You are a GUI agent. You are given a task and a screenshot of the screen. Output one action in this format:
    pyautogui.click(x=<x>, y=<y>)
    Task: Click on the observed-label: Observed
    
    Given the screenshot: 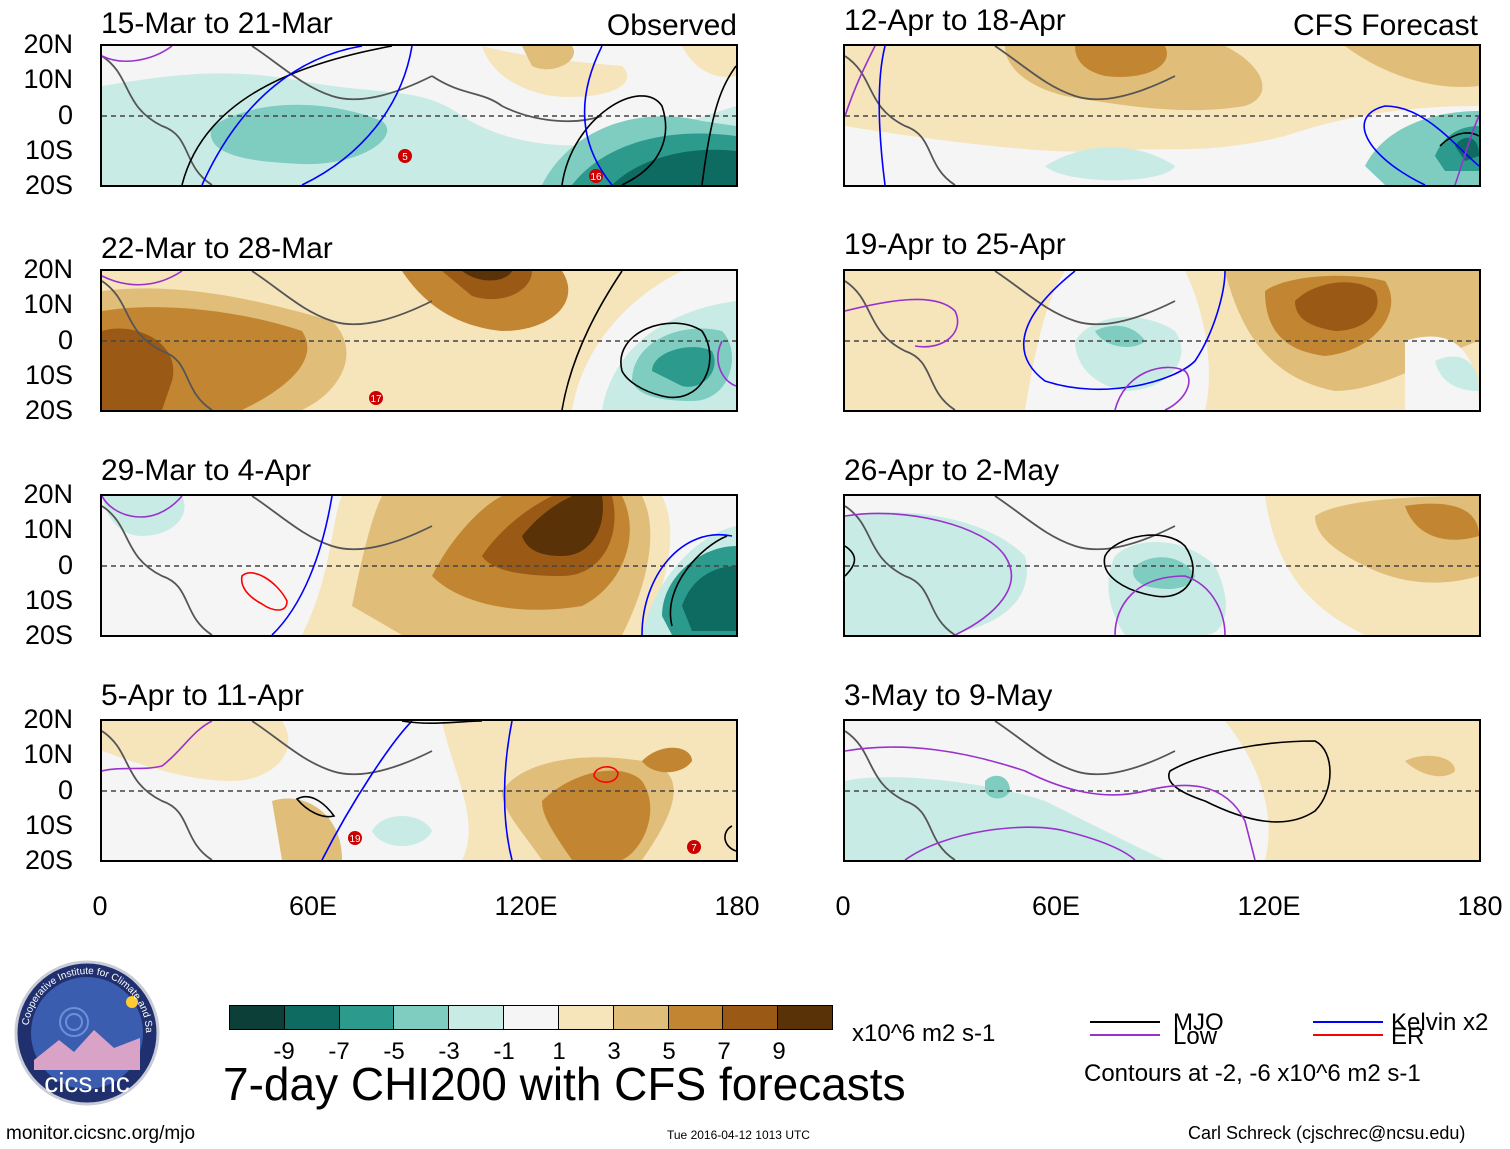 What is the action you would take?
    pyautogui.click(x=671, y=25)
    